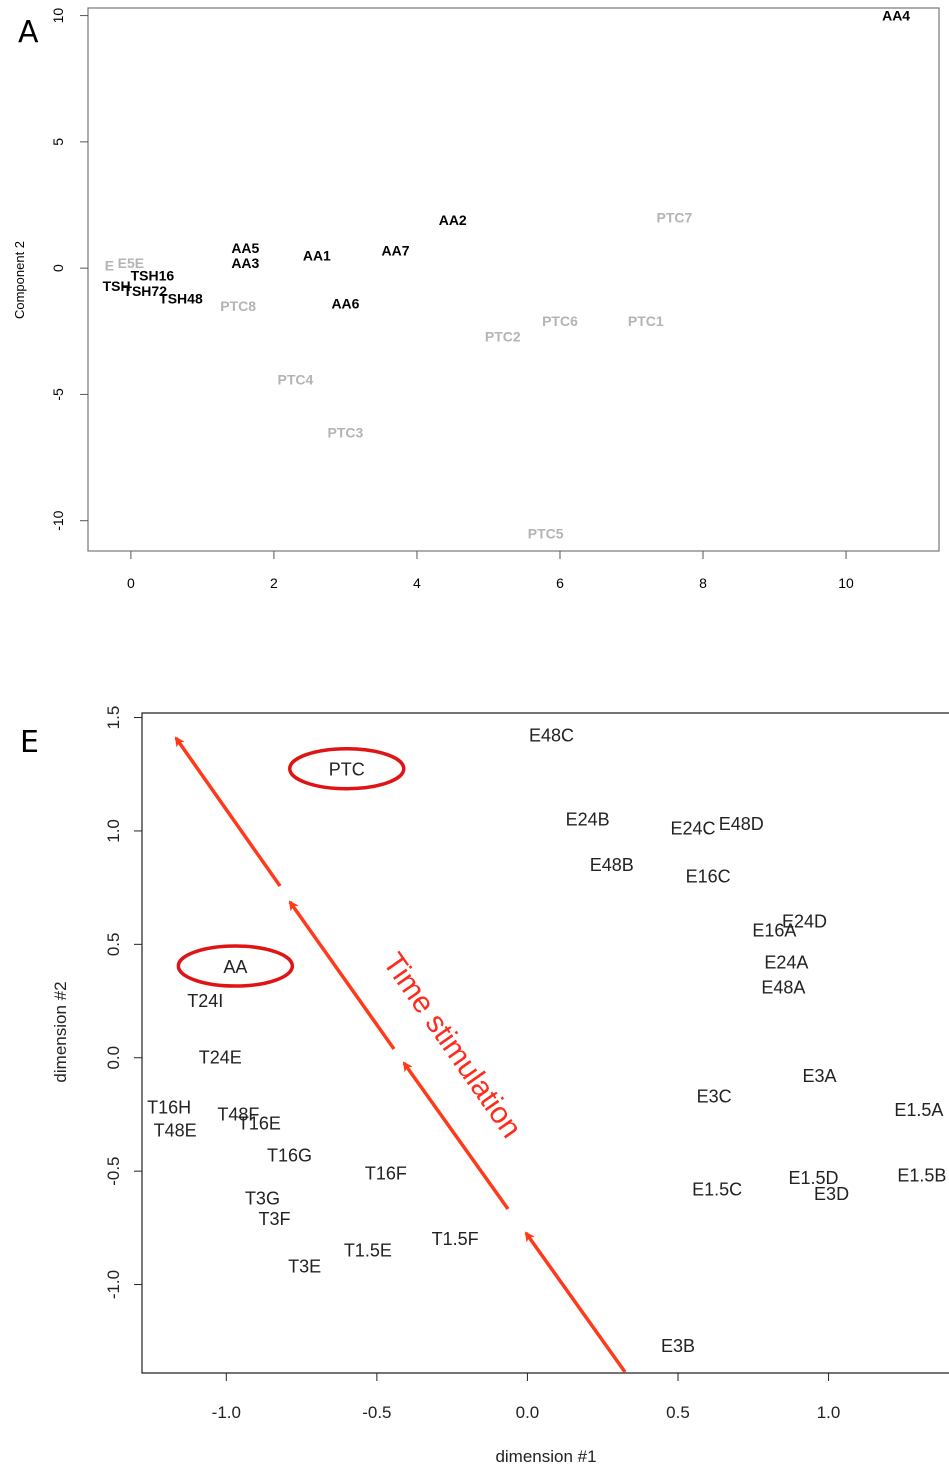 The image size is (949, 1467). I want to click on y-tick-label: 10, so click(58, 16).